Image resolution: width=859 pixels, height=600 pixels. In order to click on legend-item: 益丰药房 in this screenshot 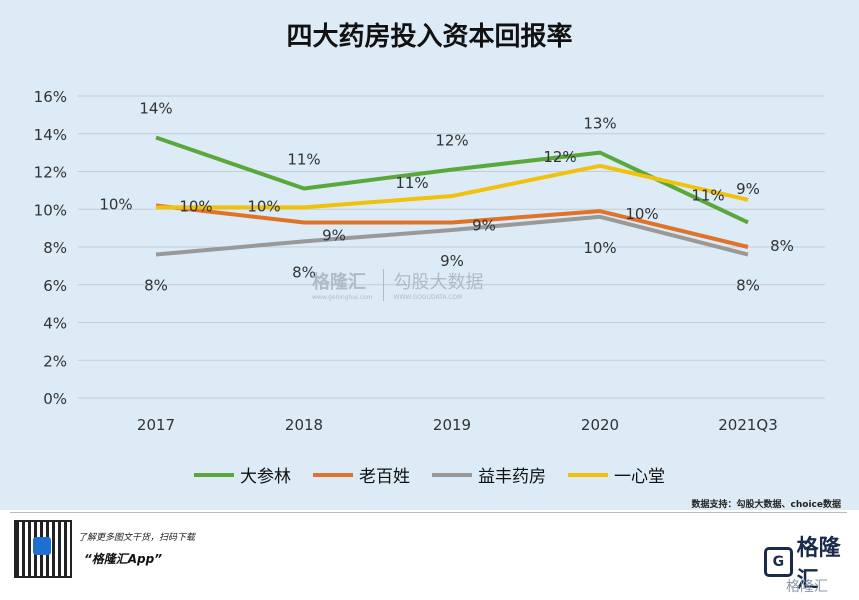, I will do `click(489, 474)`.